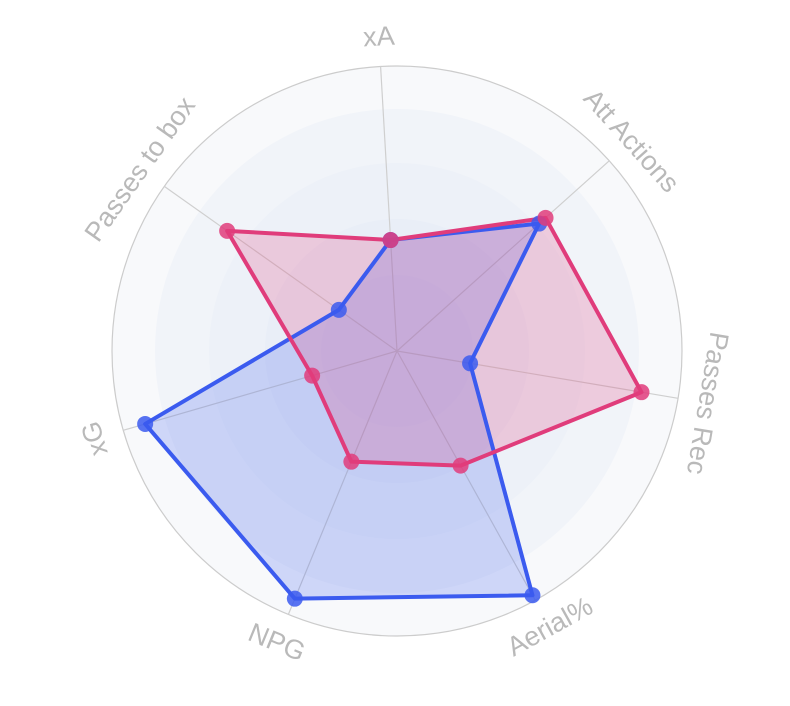 Image resolution: width=790 pixels, height=706 pixels. I want to click on axis-label: NPG, so click(277, 642).